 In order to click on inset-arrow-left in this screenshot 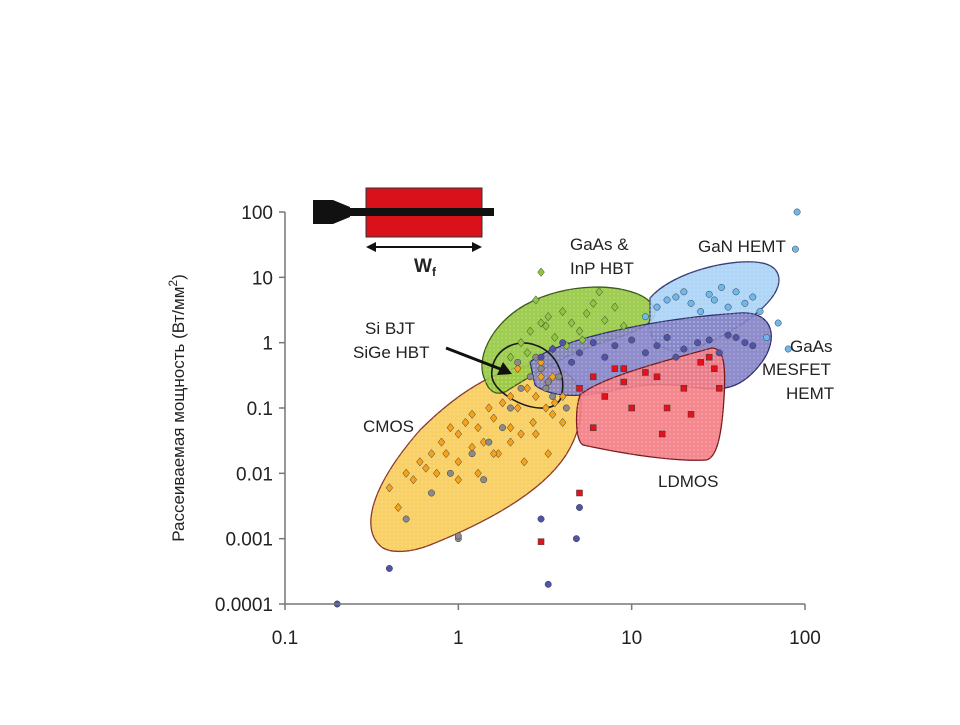, I will do `click(371, 247)`.